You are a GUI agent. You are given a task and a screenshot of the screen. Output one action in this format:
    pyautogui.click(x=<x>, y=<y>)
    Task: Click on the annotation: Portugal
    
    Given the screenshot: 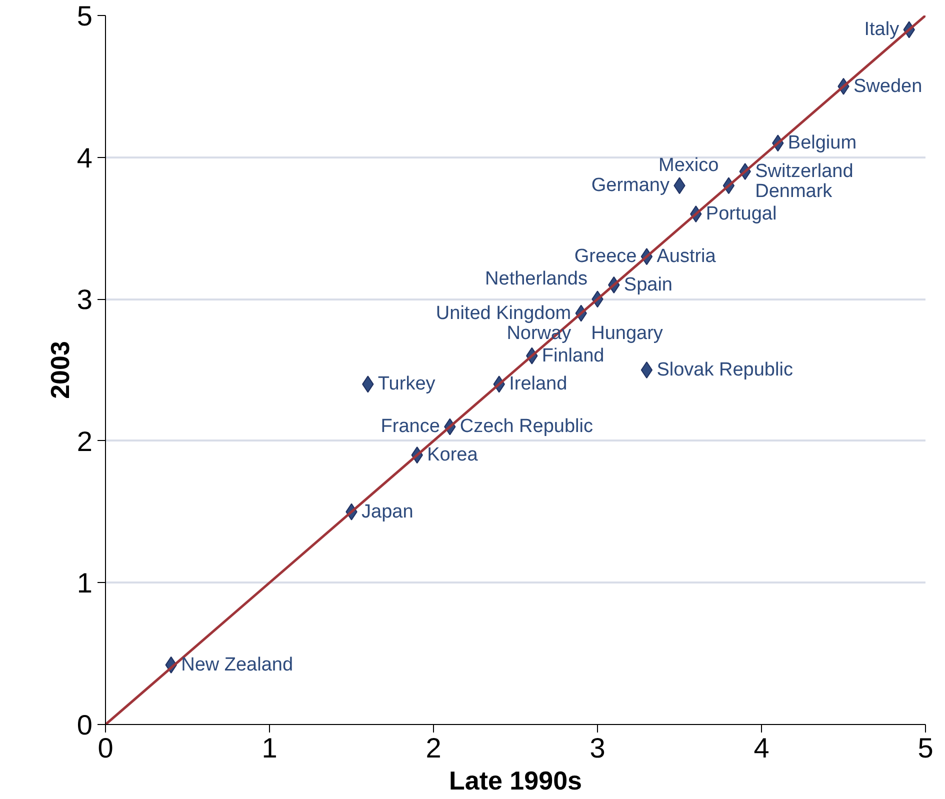 What is the action you would take?
    pyautogui.click(x=741, y=214)
    